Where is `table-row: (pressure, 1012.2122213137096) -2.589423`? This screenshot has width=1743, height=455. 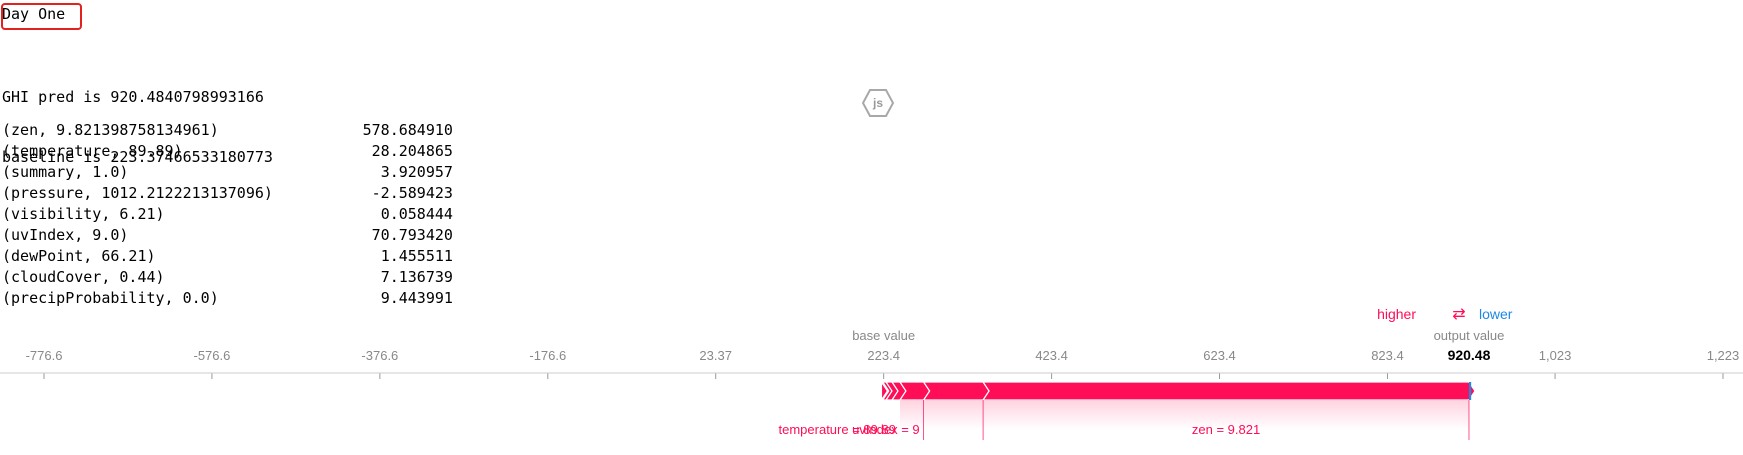 table-row: (pressure, 1012.2122213137096) -2.589423 is located at coordinates (227, 193).